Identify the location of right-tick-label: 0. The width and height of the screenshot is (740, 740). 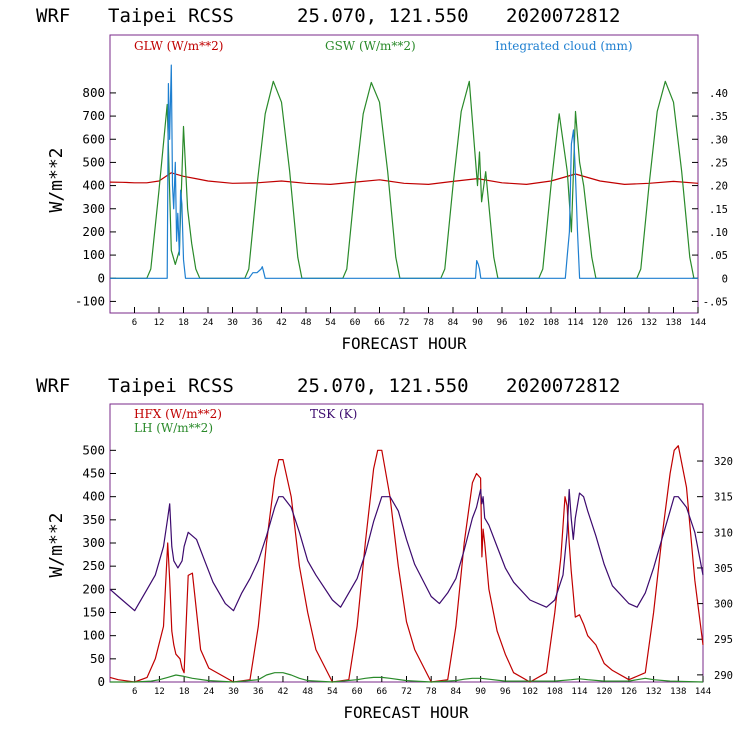
(725, 279).